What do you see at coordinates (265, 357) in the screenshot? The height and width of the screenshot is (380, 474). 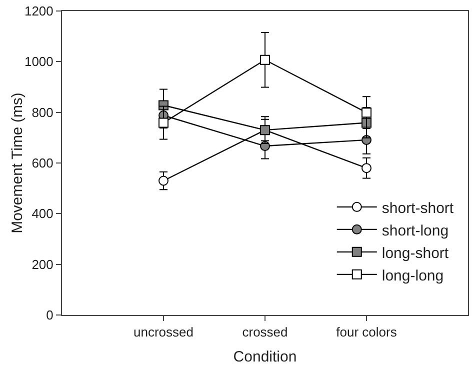 I see `x-axis-title: Condition` at bounding box center [265, 357].